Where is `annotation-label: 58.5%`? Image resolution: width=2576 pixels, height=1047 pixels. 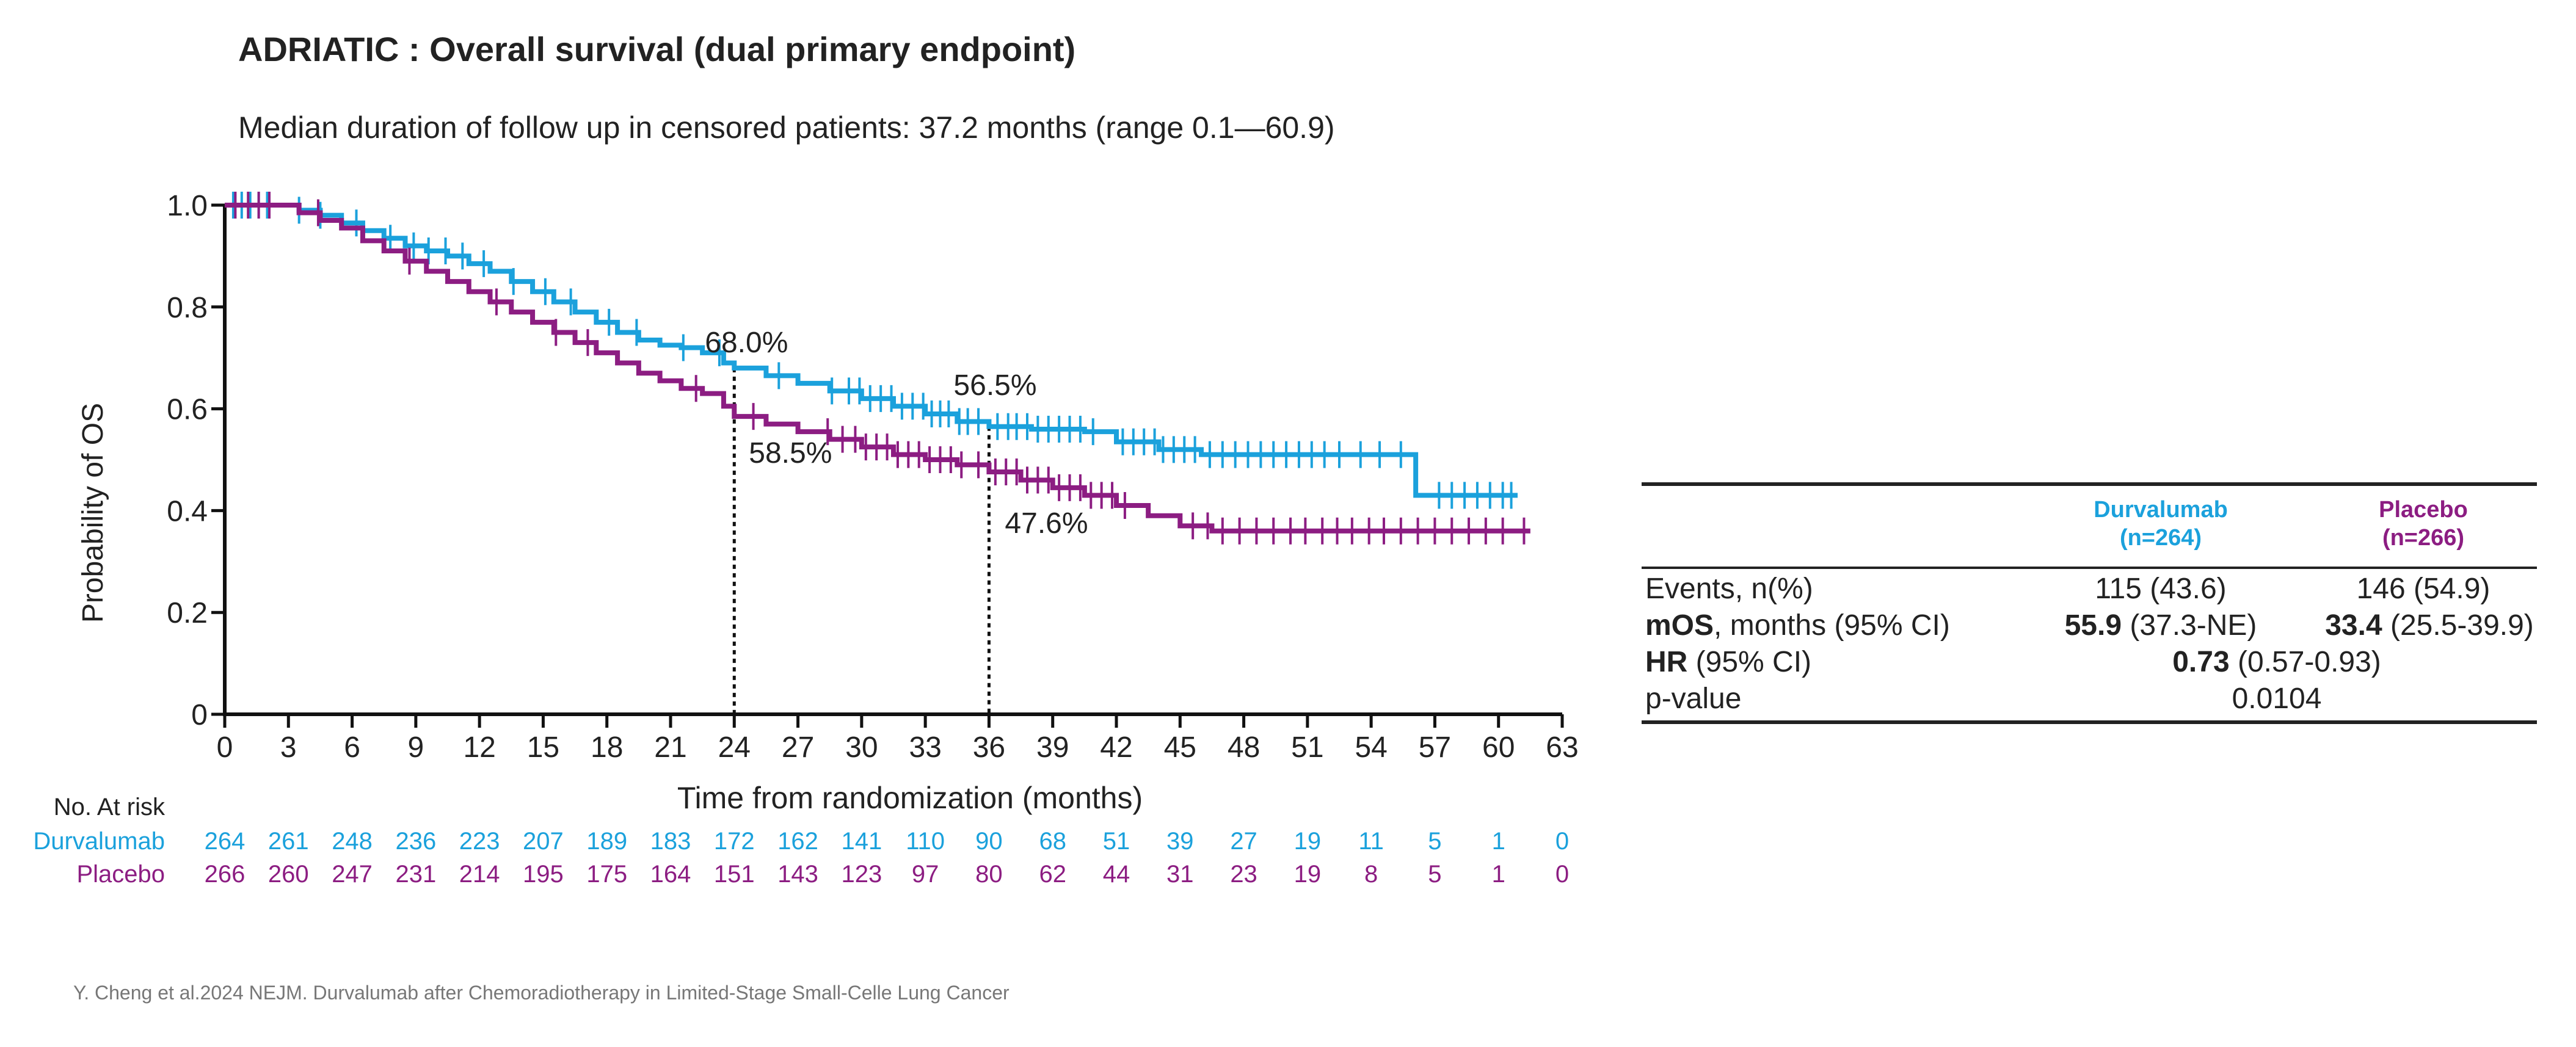 annotation-label: 58.5% is located at coordinates (791, 453).